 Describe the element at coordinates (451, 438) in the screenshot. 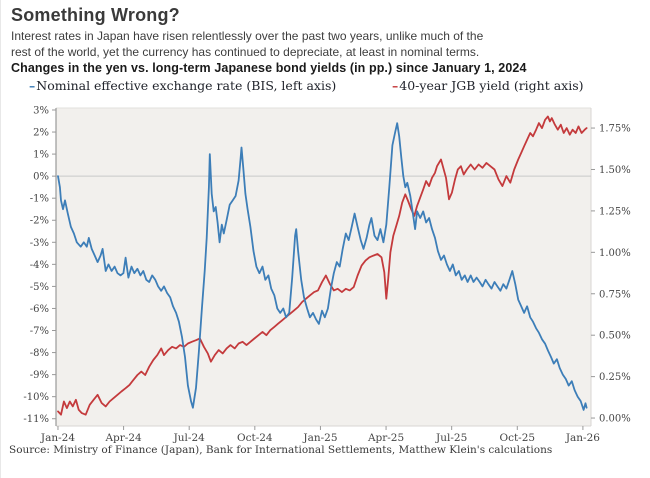

I see `x-axis-tick-label: Jul-25` at that location.